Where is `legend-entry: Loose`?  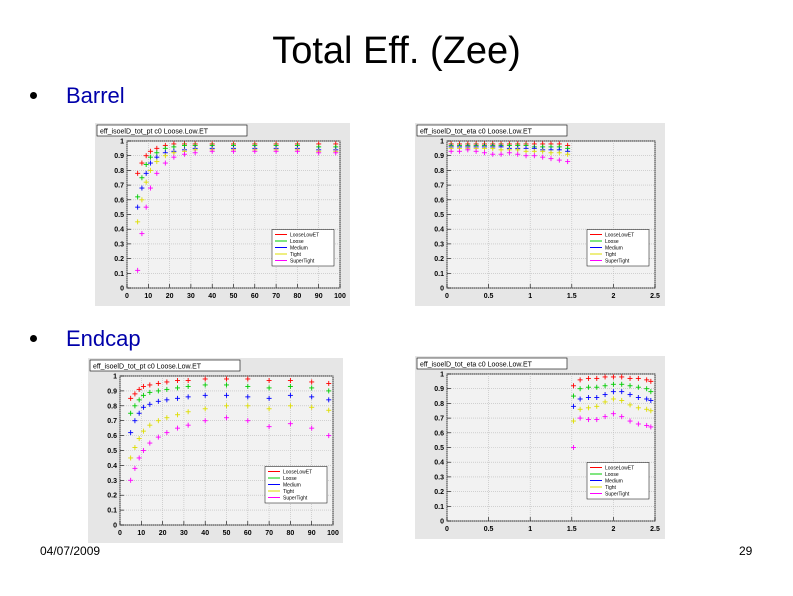 legend-entry: Loose is located at coordinates (612, 242).